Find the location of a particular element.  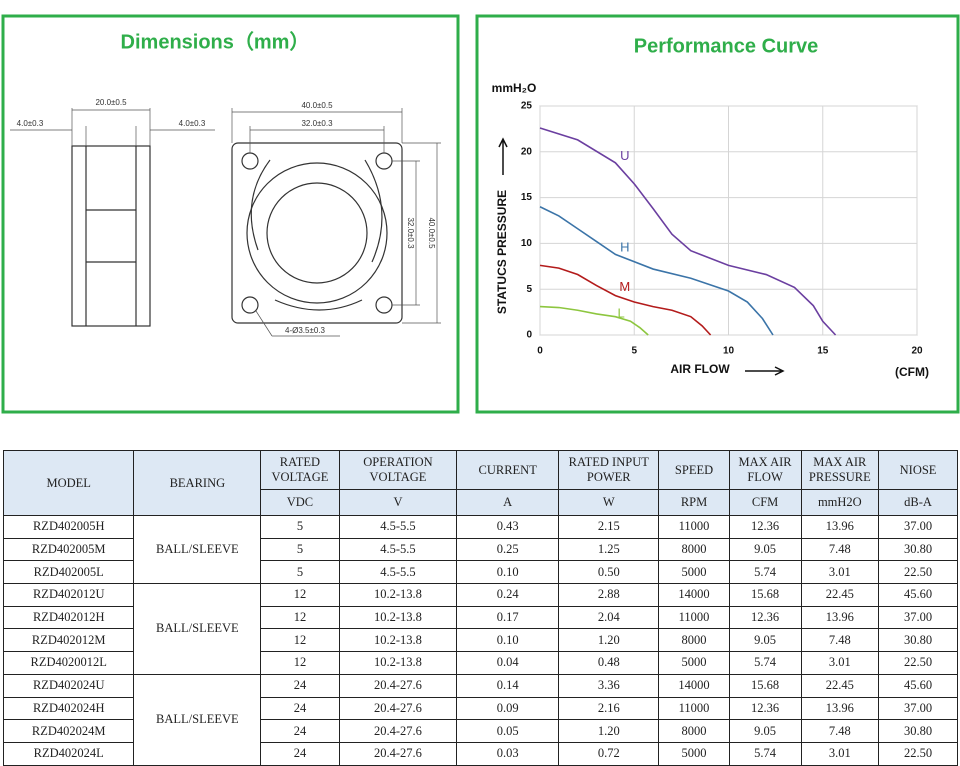

series-label: H is located at coordinates (624, 246).